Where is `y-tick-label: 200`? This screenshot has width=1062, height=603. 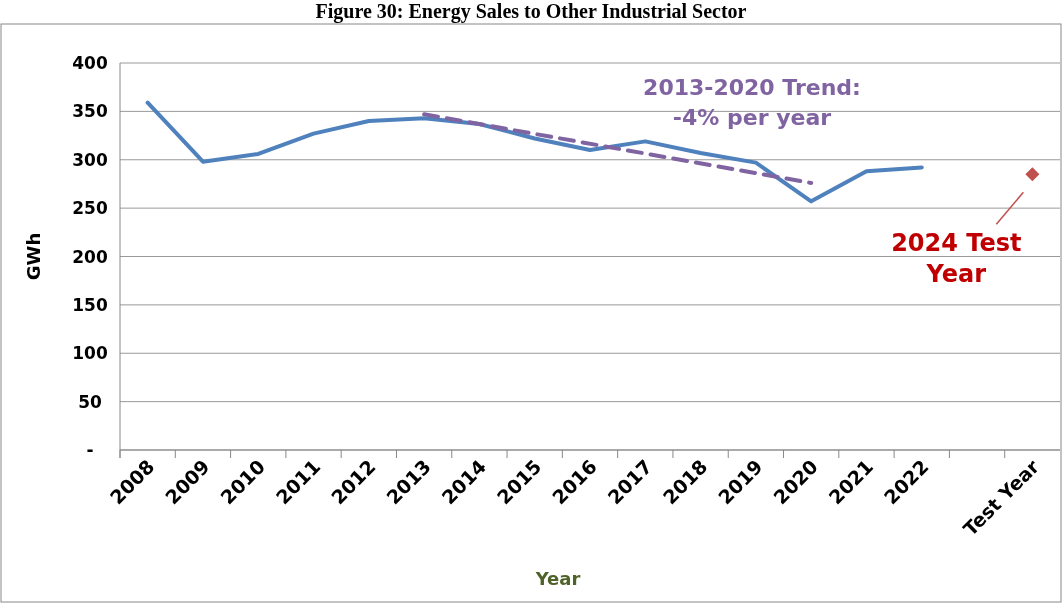
y-tick-label: 200 is located at coordinates (90, 256).